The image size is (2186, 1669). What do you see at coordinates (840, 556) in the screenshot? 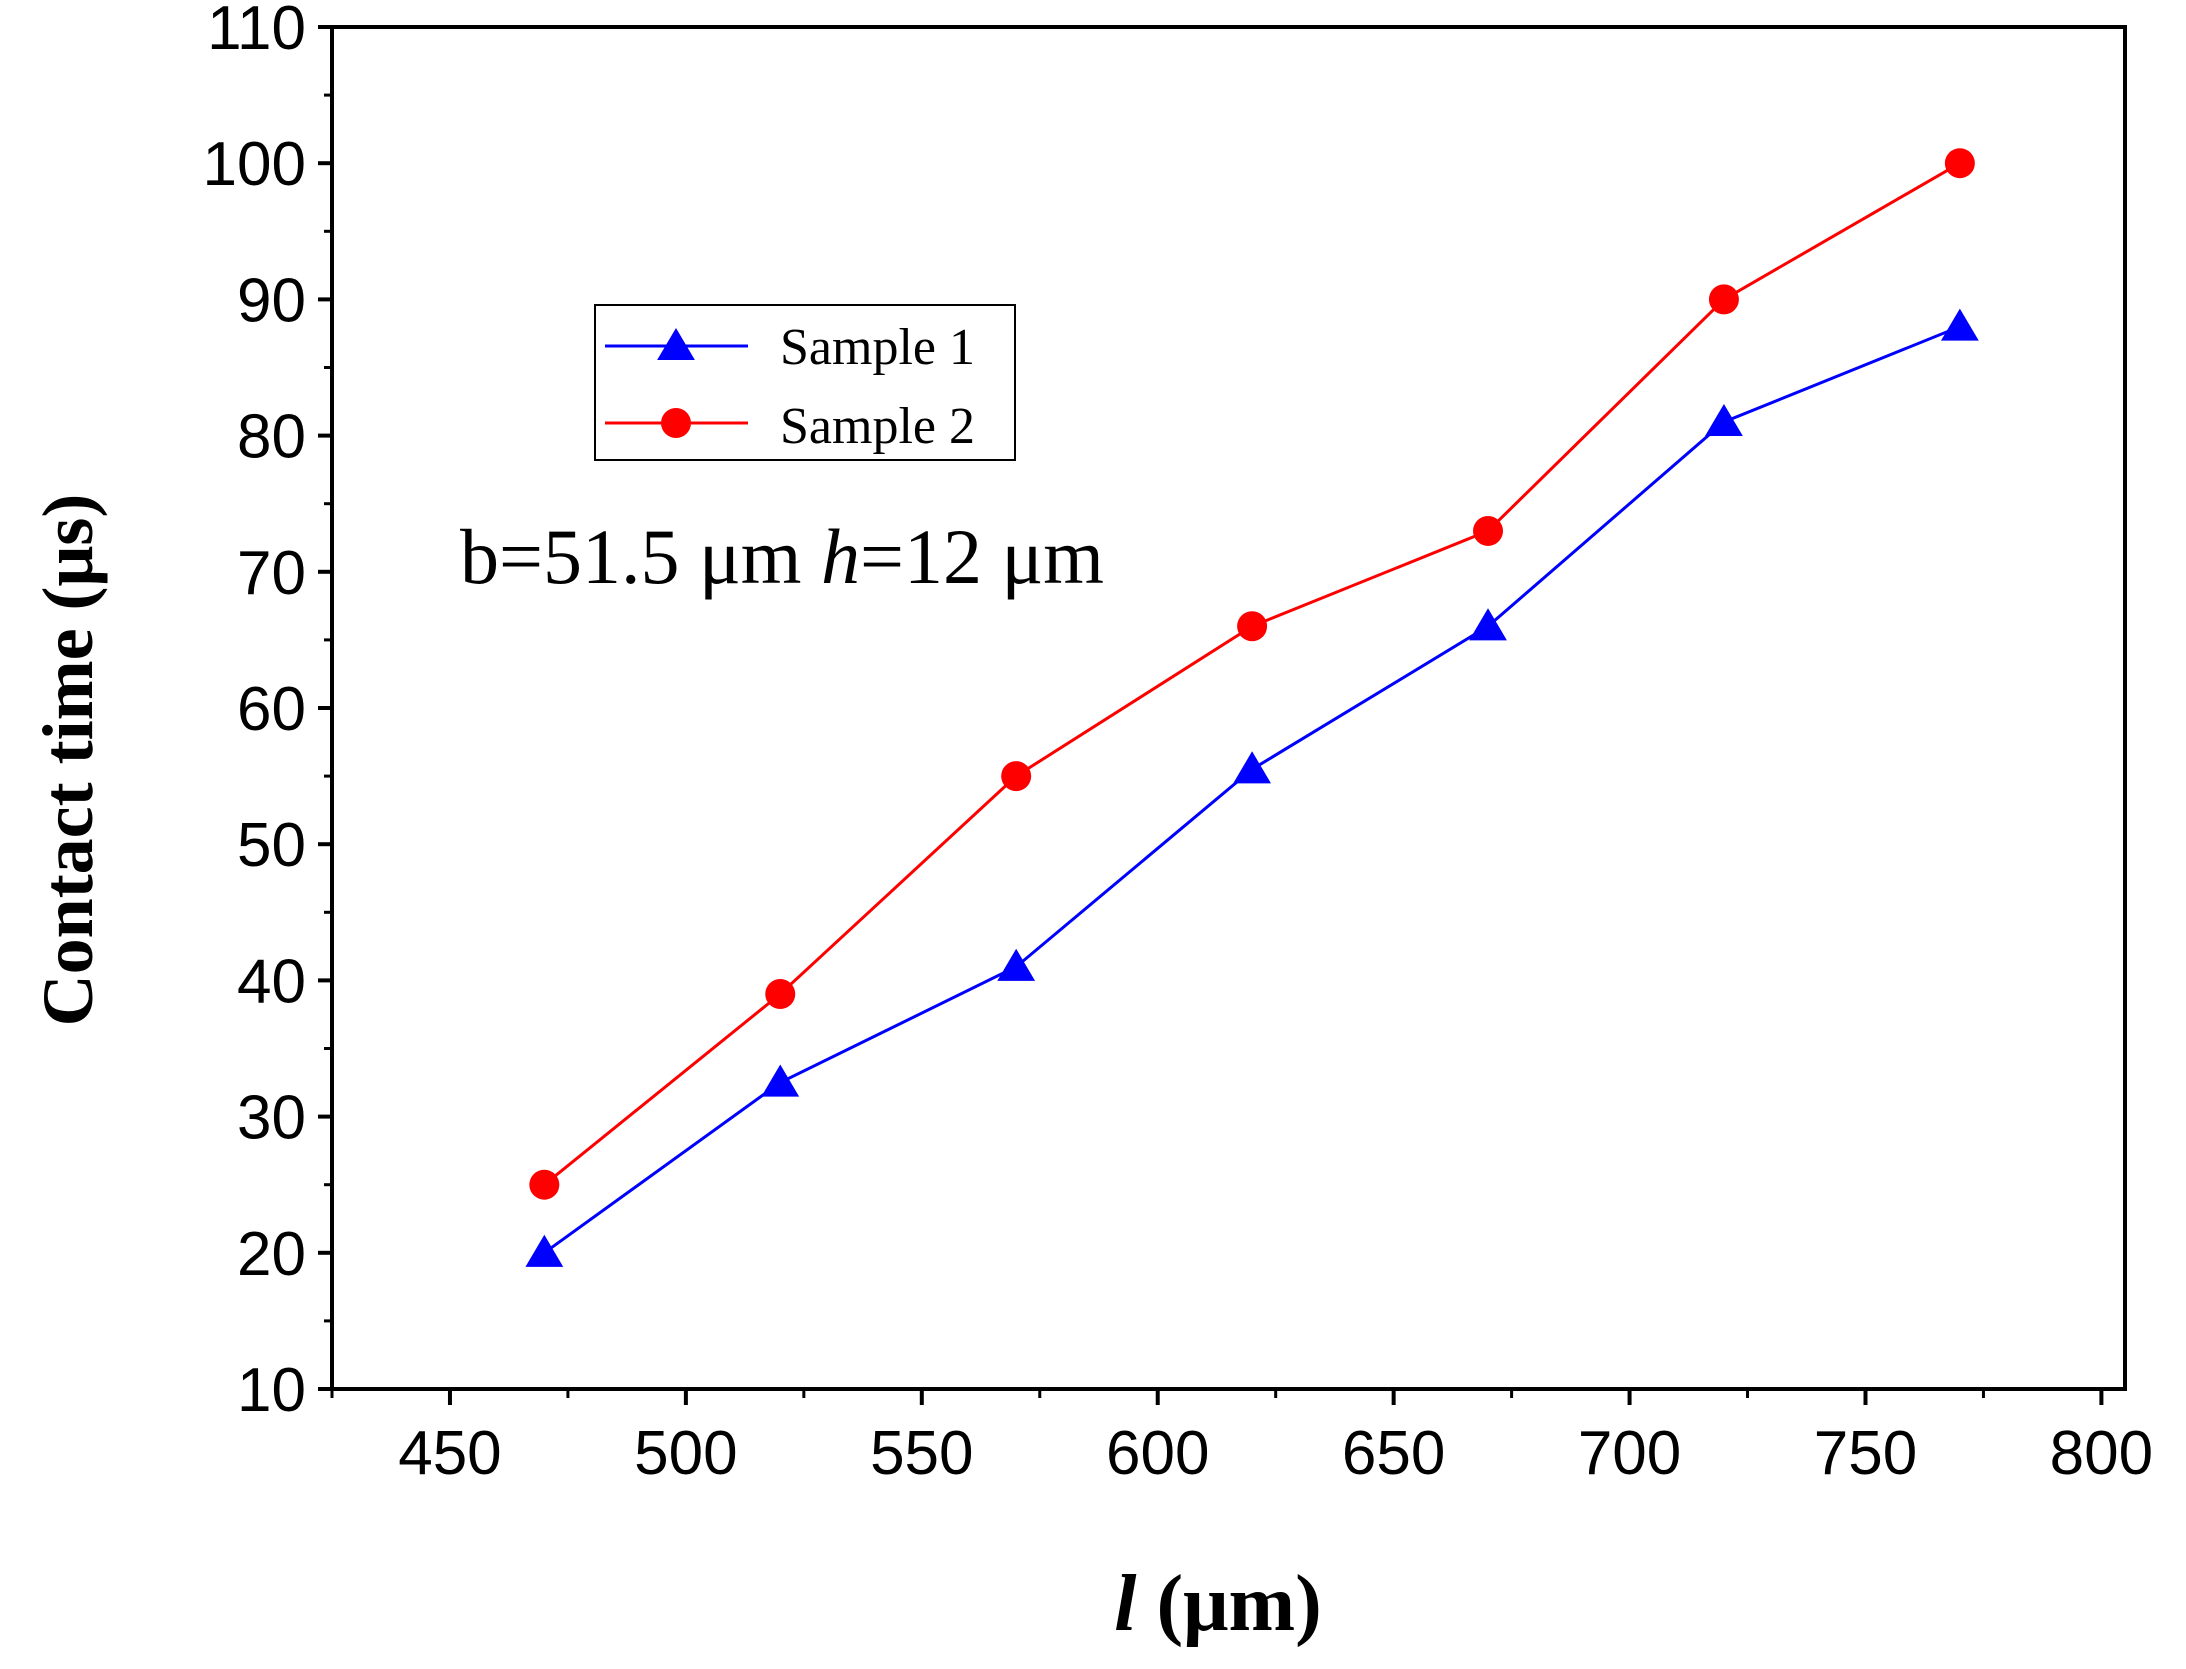
I see `annotation-var: h` at bounding box center [840, 556].